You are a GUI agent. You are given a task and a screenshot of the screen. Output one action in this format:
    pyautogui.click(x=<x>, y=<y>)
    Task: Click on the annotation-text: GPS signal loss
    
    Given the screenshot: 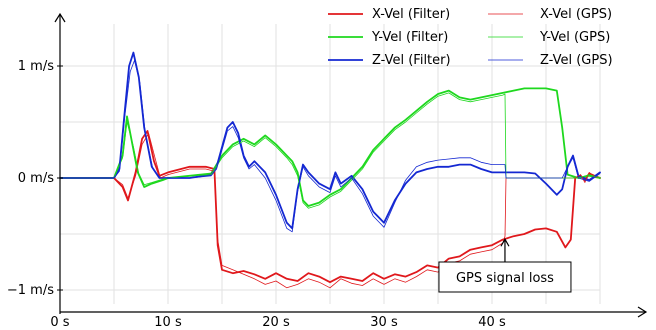 What is the action you would take?
    pyautogui.click(x=505, y=278)
    